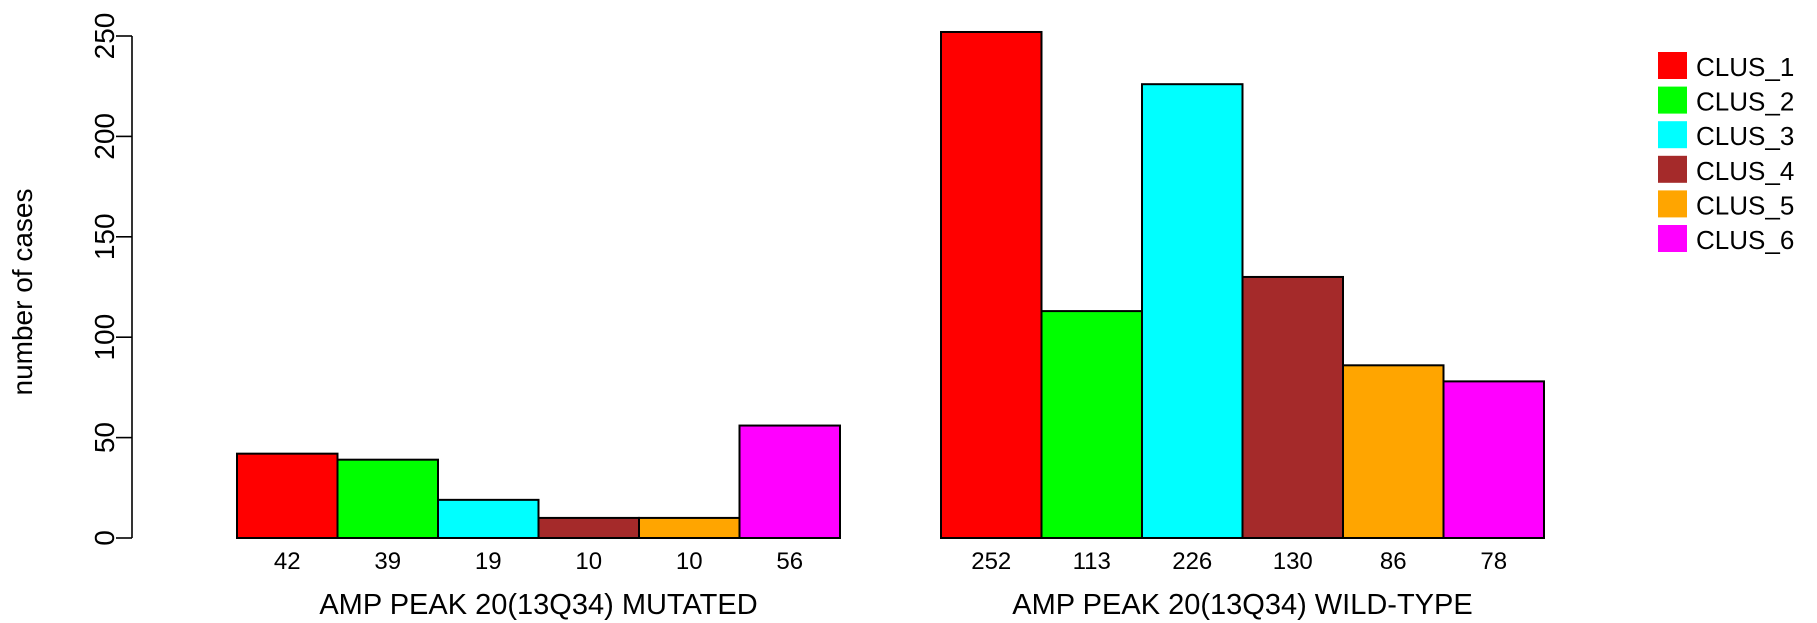  What do you see at coordinates (1293, 561) in the screenshot?
I see `bar-value-label: 130` at bounding box center [1293, 561].